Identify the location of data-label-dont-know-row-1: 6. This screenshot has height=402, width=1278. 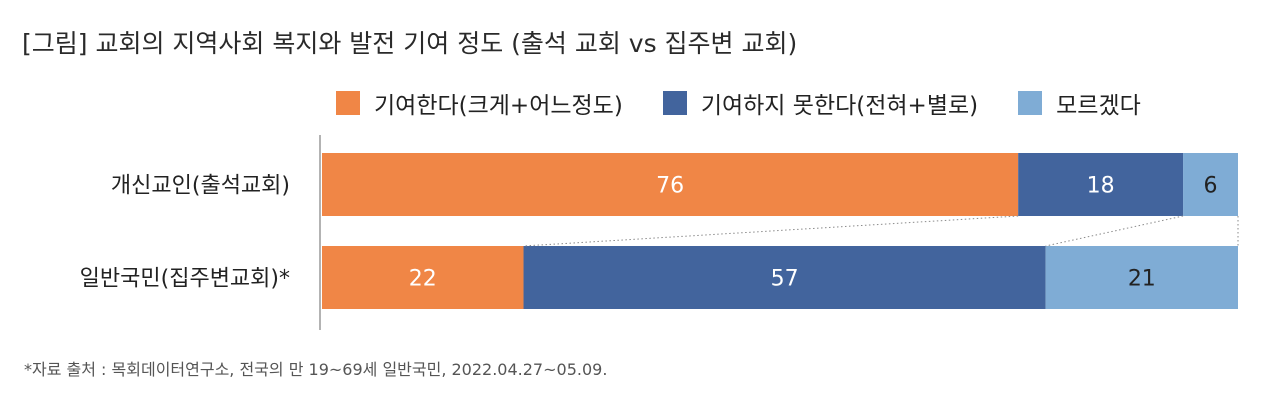
(1211, 186).